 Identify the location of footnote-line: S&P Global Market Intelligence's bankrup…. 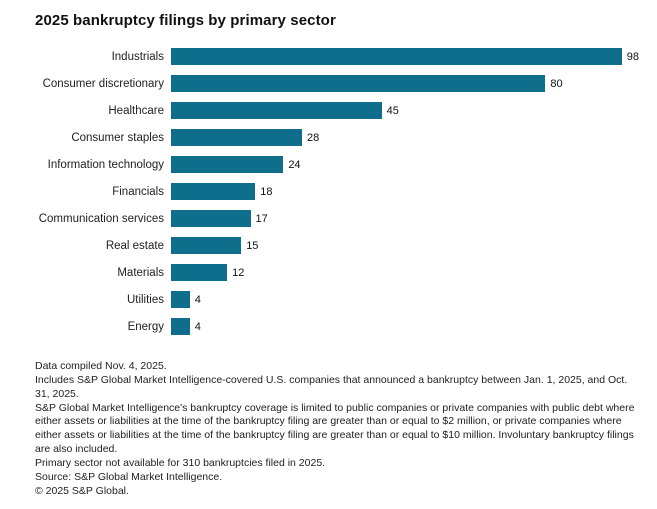
(335, 428).